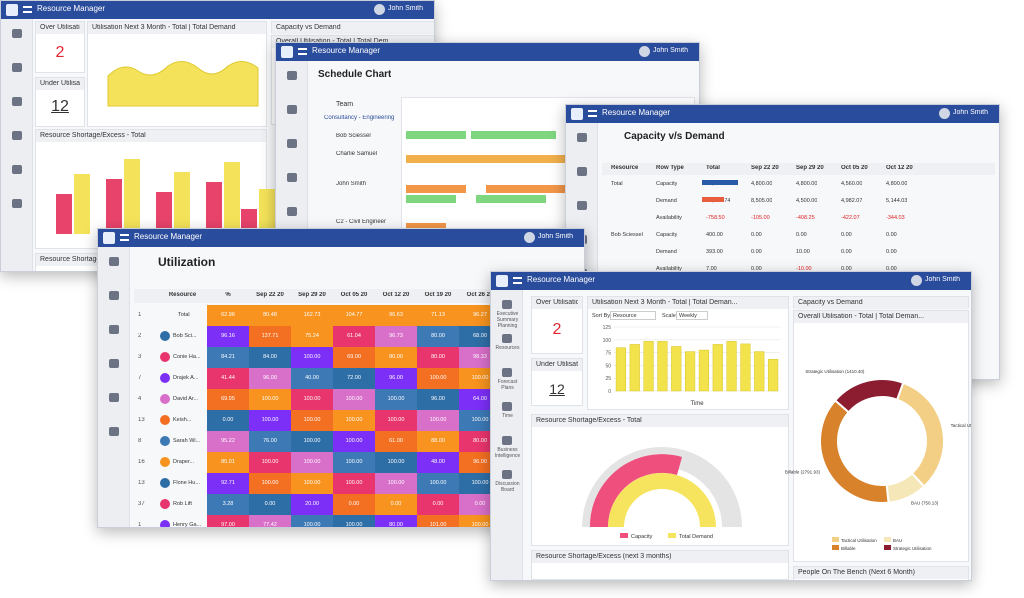 The image size is (1024, 598). I want to click on cell-value: 20.00, so click(312, 504).